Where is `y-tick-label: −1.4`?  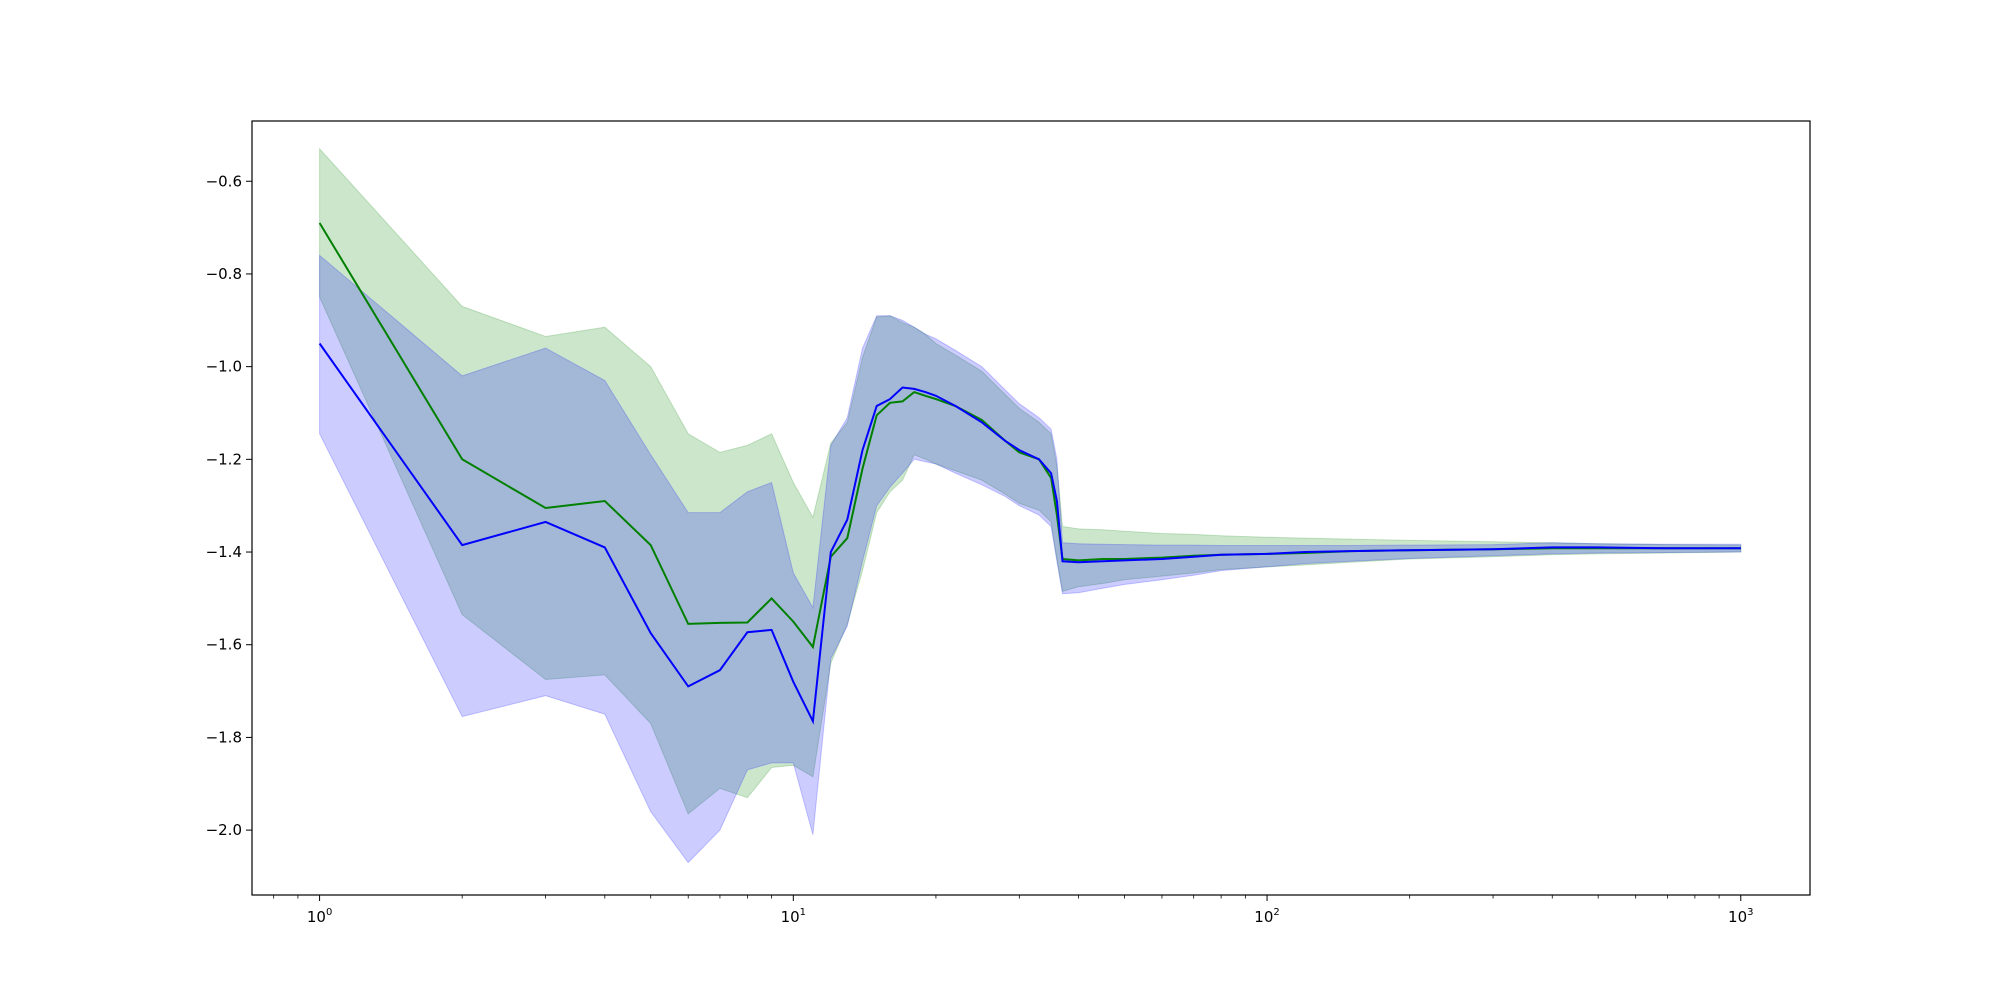
y-tick-label: −1.4 is located at coordinates (224, 552).